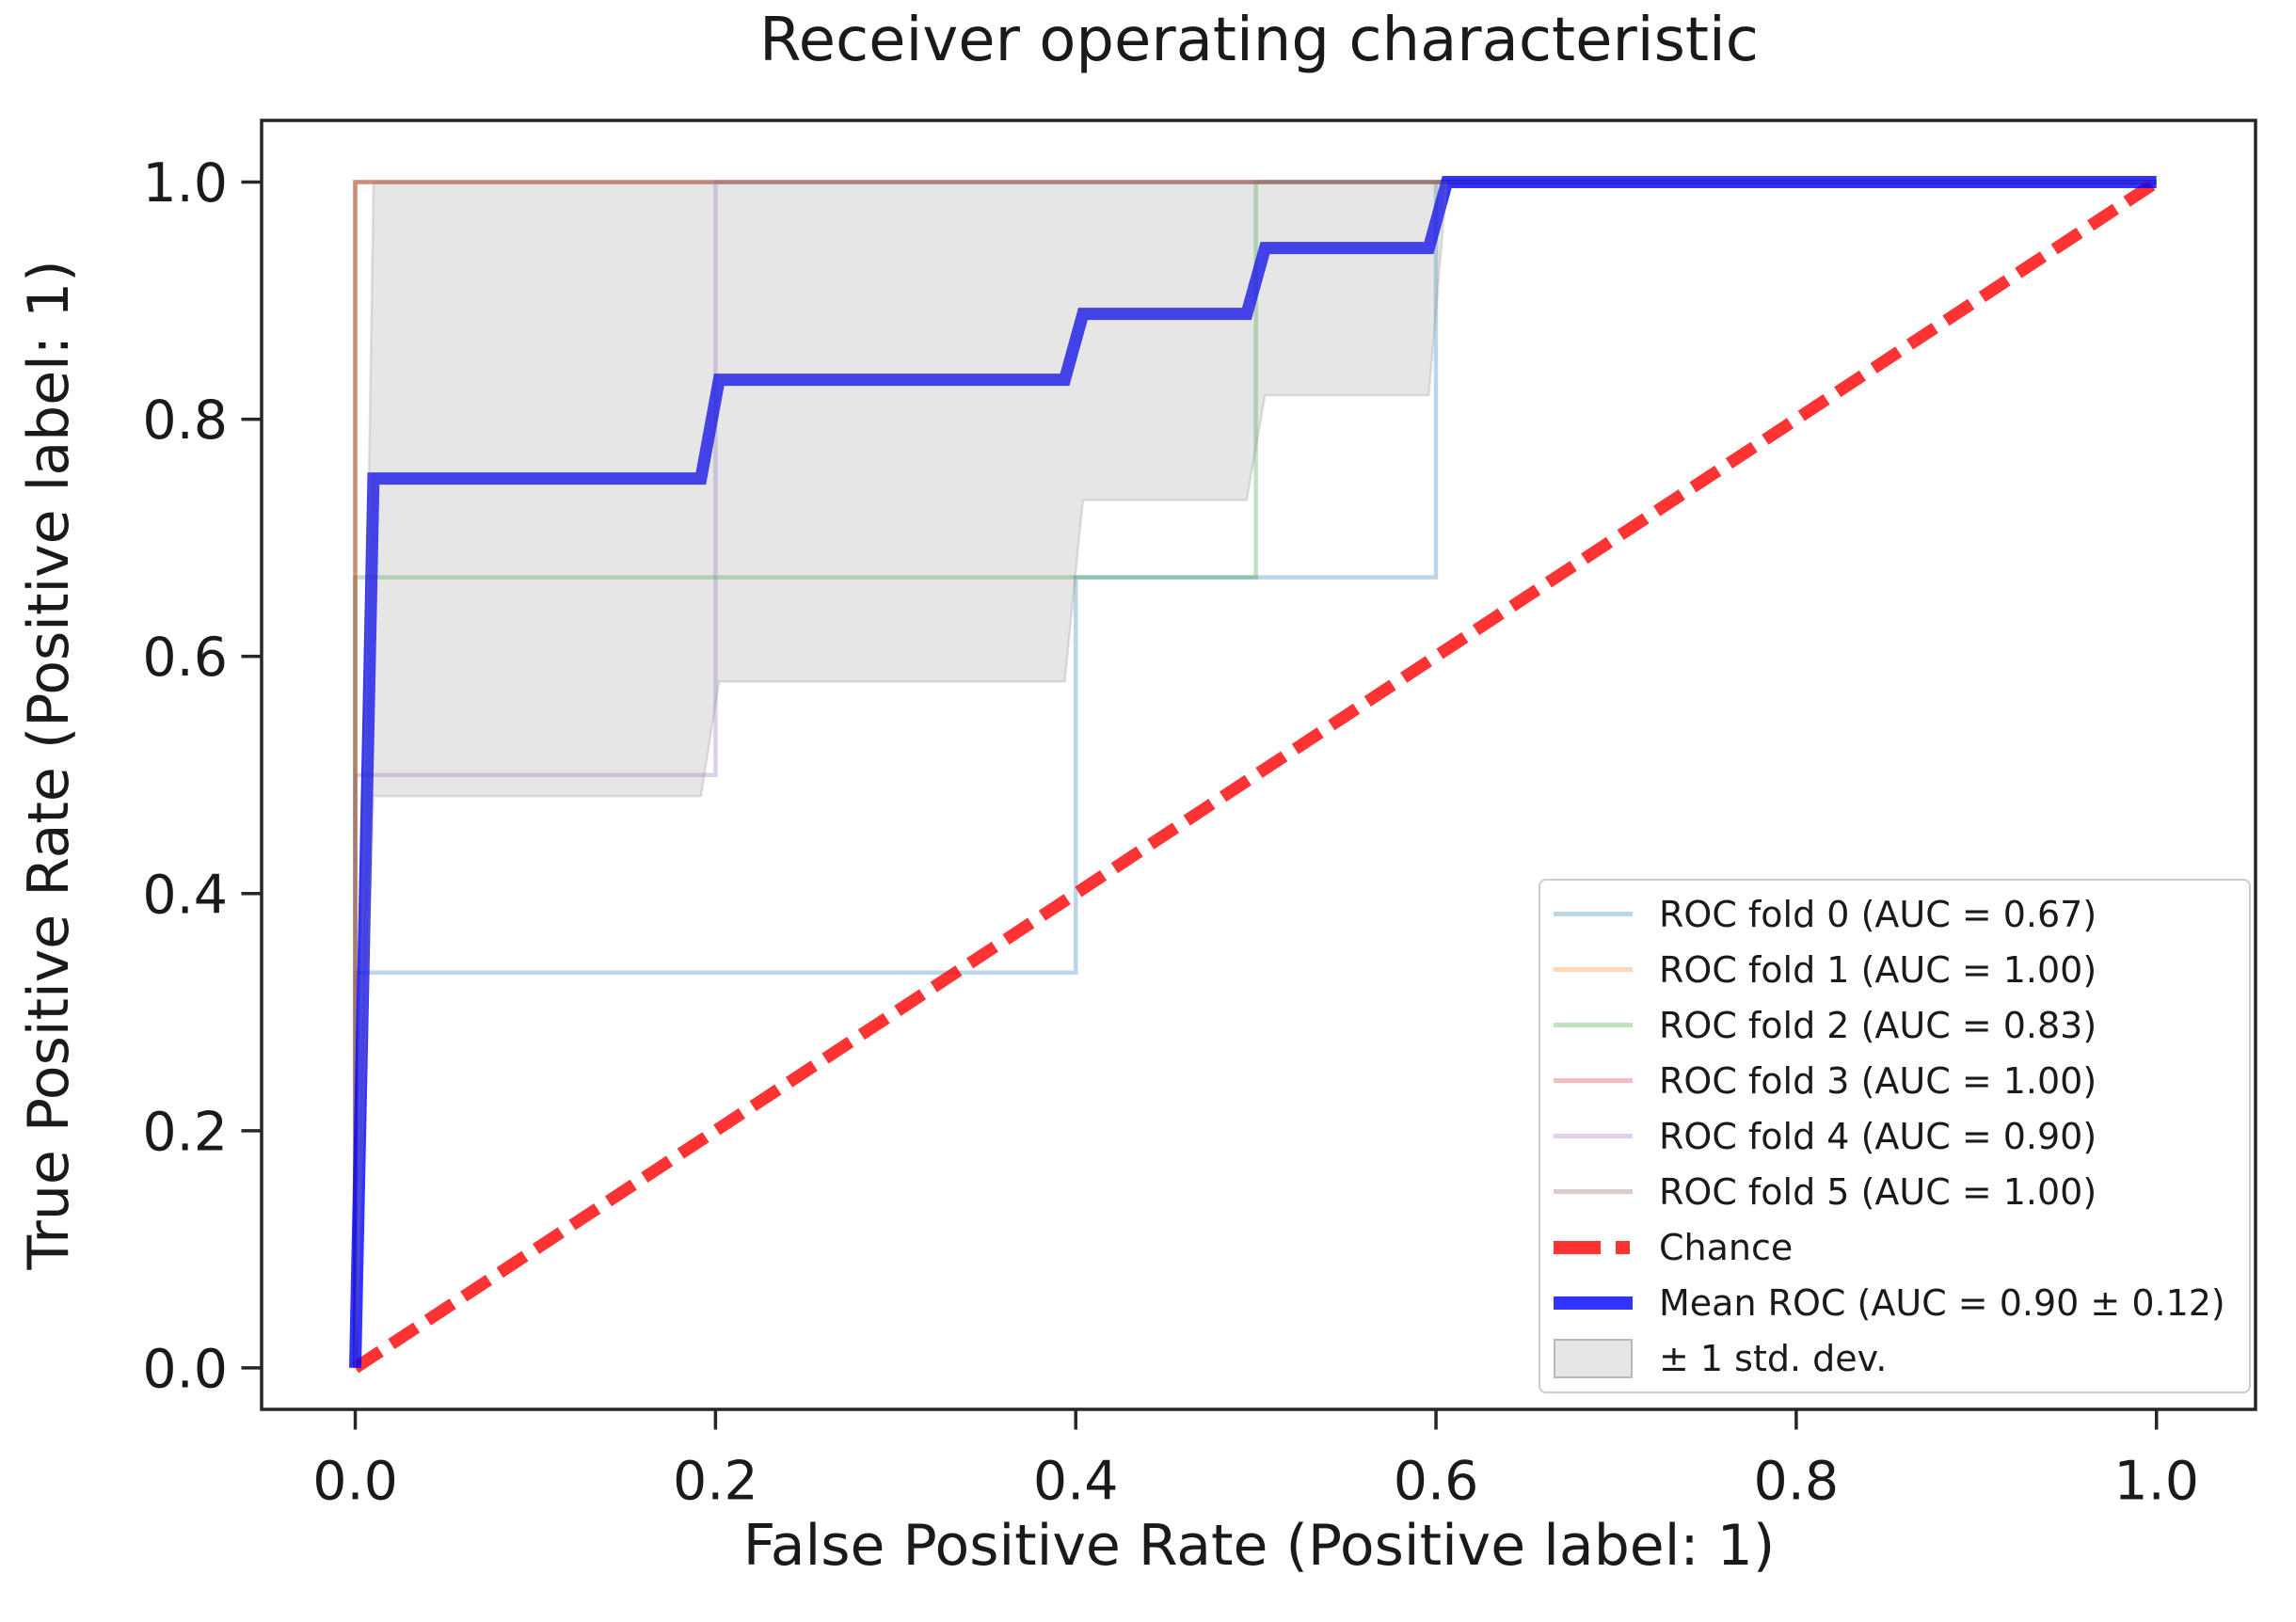 This screenshot has width=2296, height=1622. Describe the element at coordinates (1076, 1482) in the screenshot. I see `x-tick-label-0.4: 0.4` at that location.